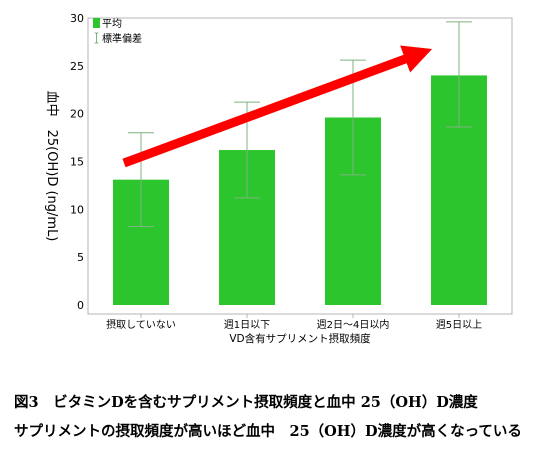  I want to click on y-tick-label: 25, so click(77, 66).